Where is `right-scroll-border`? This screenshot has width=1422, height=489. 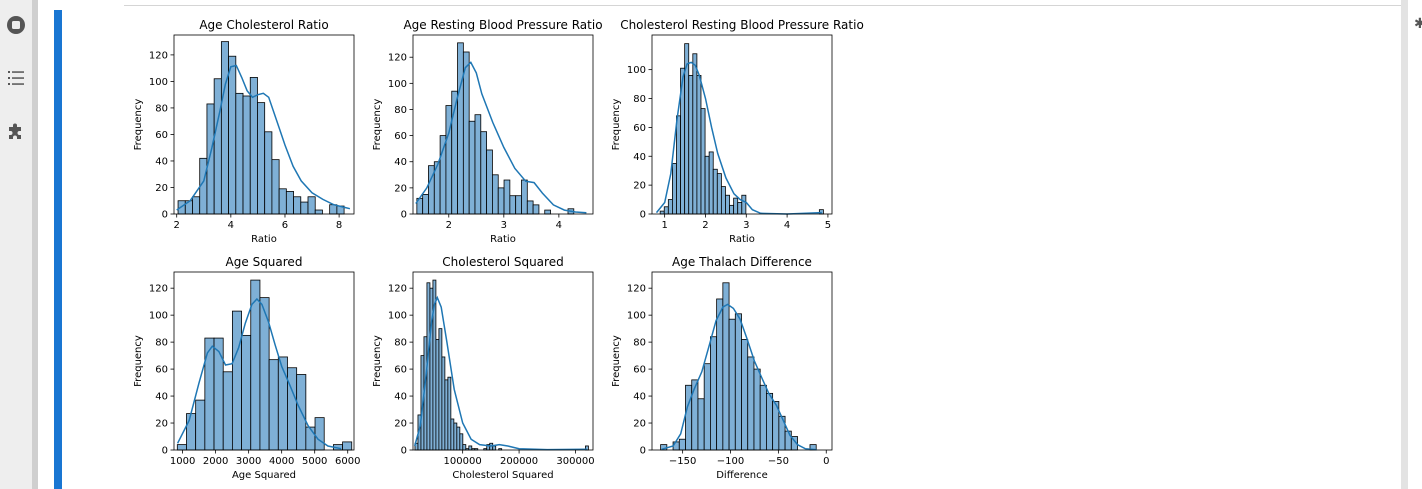
right-scroll-border is located at coordinates (1404, 244).